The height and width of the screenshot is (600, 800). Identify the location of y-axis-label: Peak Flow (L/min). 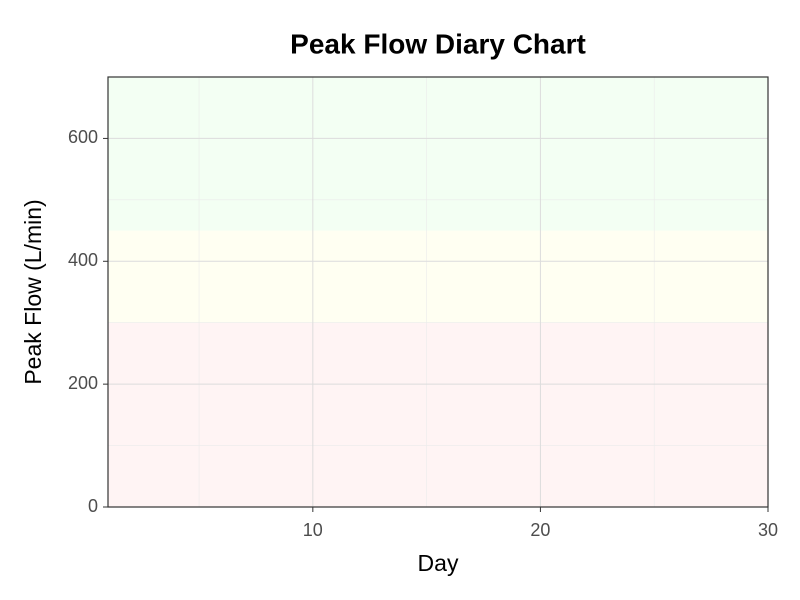
(33, 291).